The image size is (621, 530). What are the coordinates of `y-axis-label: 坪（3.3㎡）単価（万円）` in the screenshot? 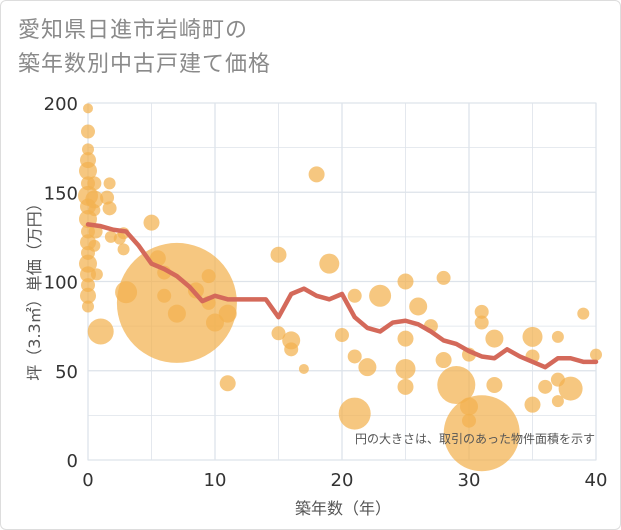 It's located at (34, 287).